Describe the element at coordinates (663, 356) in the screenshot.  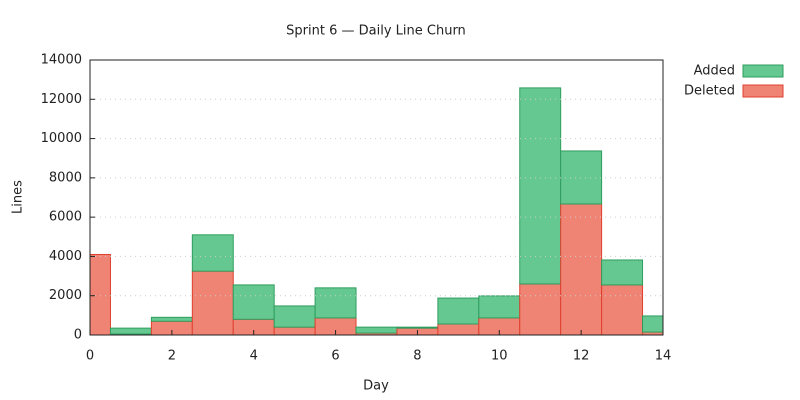
I see `x-tick-label: 14` at that location.